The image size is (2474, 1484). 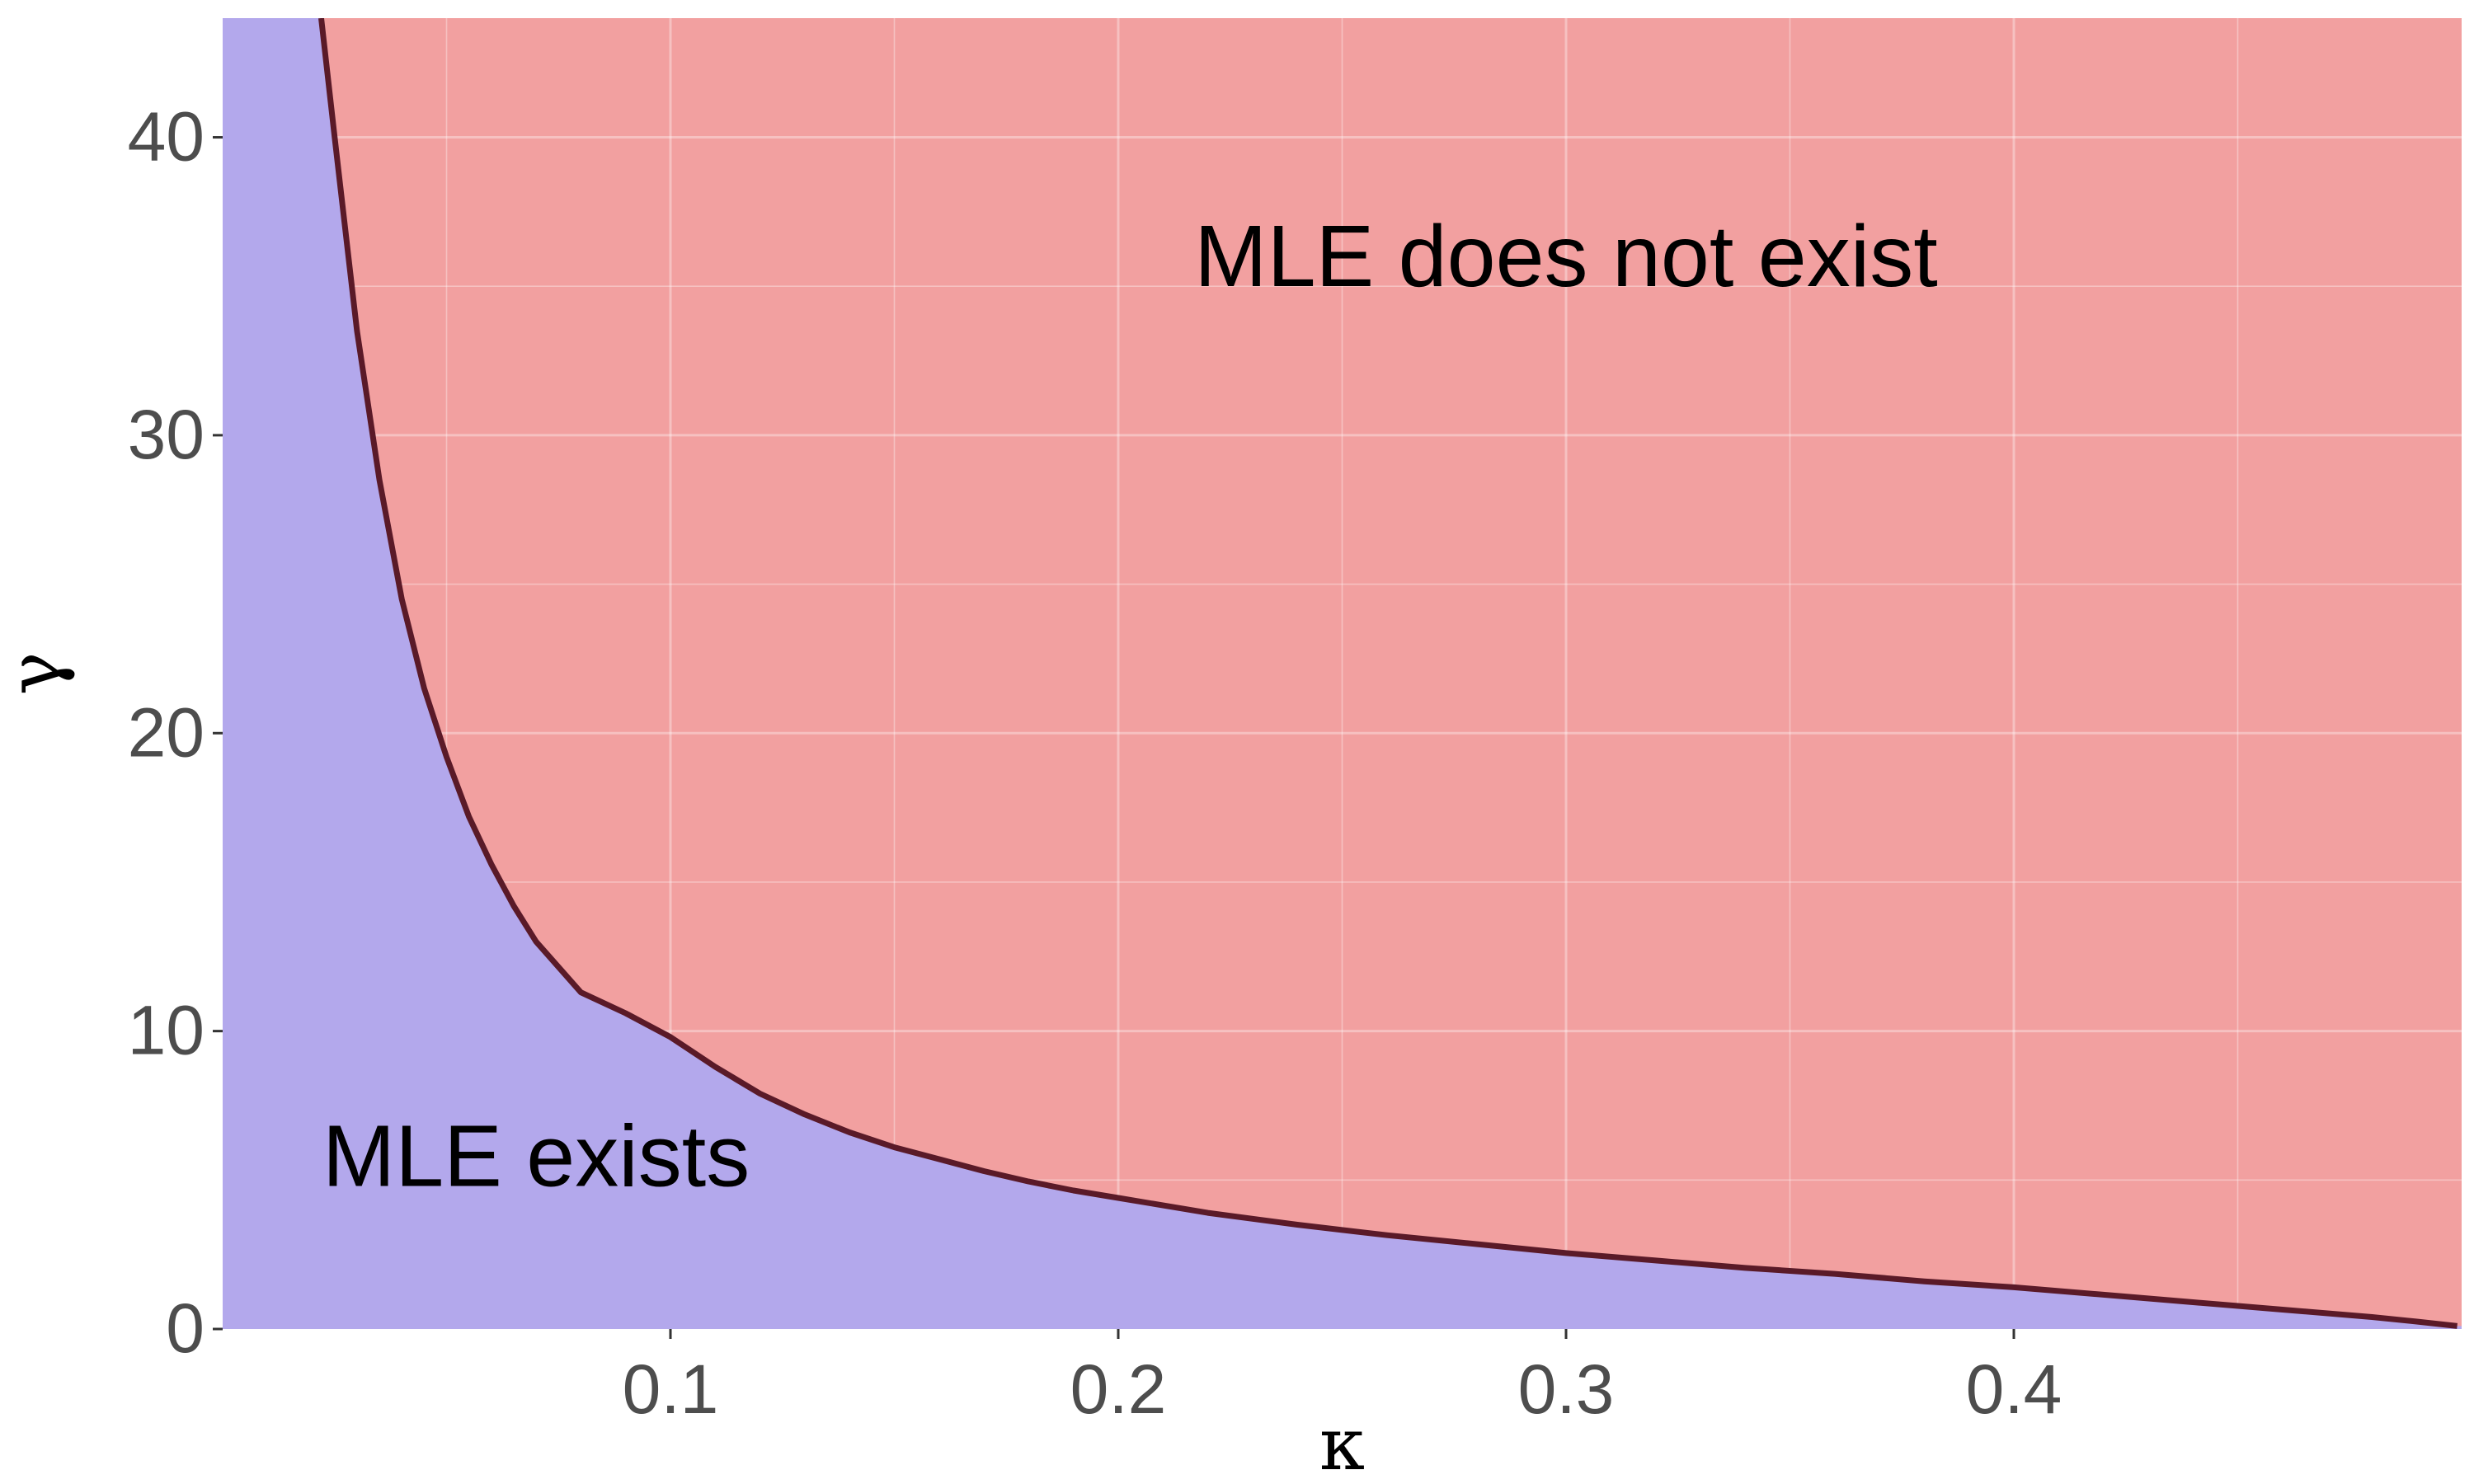 I want to click on y-tick-label: 10, so click(x=166, y=1030).